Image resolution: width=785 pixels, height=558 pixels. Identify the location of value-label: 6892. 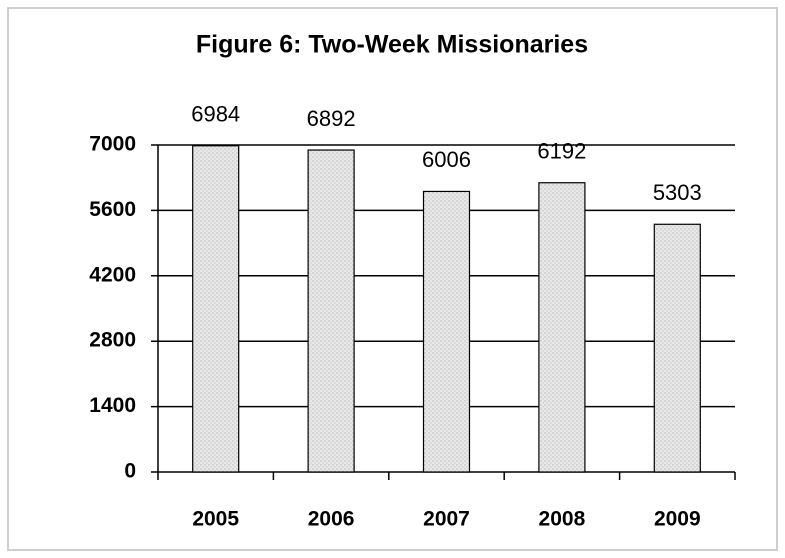
(331, 118).